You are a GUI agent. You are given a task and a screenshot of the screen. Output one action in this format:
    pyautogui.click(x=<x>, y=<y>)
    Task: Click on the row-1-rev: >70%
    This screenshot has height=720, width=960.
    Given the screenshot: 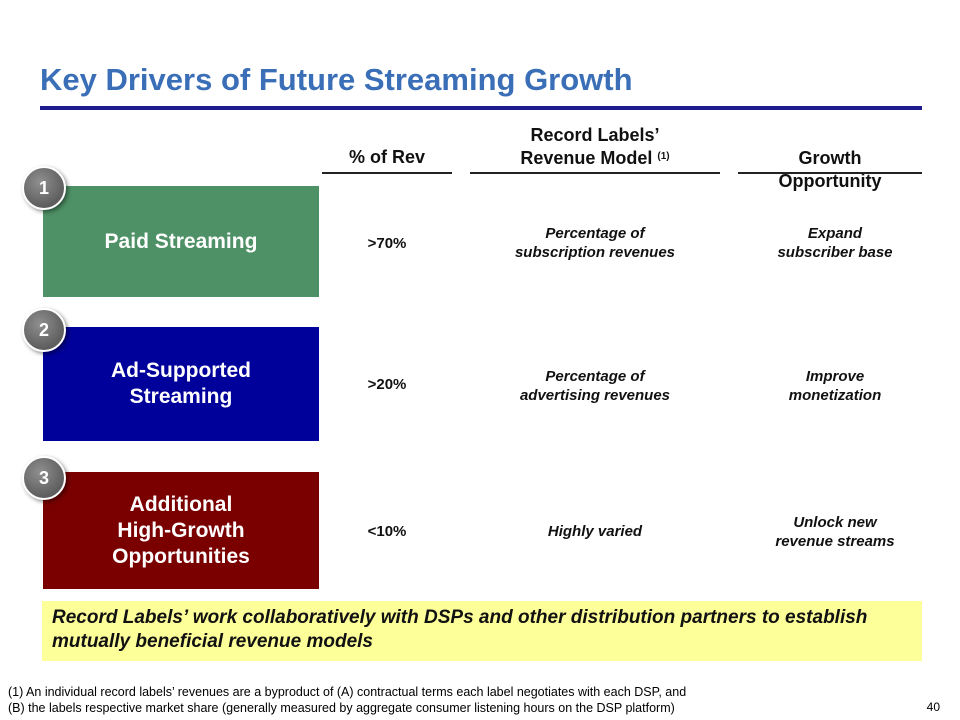 What is the action you would take?
    pyautogui.click(x=387, y=243)
    